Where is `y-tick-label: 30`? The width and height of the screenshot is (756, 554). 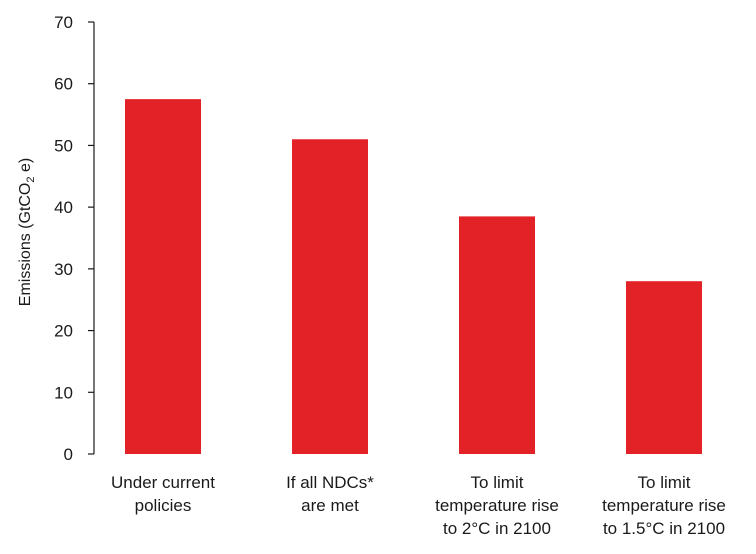 y-tick-label: 30 is located at coordinates (63, 269).